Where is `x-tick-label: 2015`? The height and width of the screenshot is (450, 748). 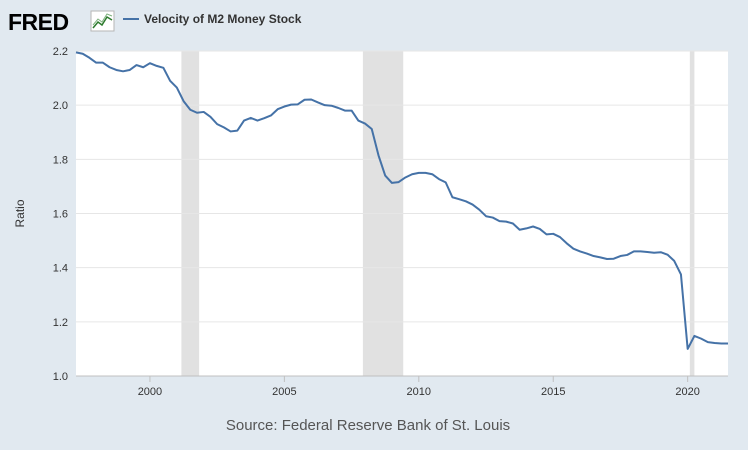 x-tick-label: 2015 is located at coordinates (553, 392).